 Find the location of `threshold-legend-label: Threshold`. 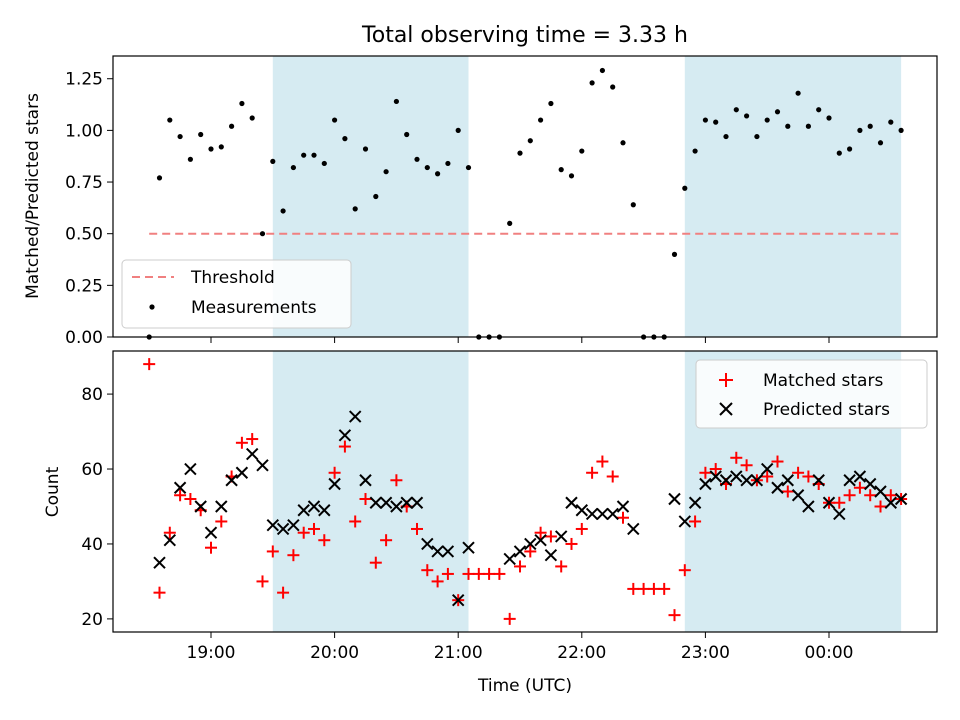

threshold-legend-label: Threshold is located at coordinates (232, 278).